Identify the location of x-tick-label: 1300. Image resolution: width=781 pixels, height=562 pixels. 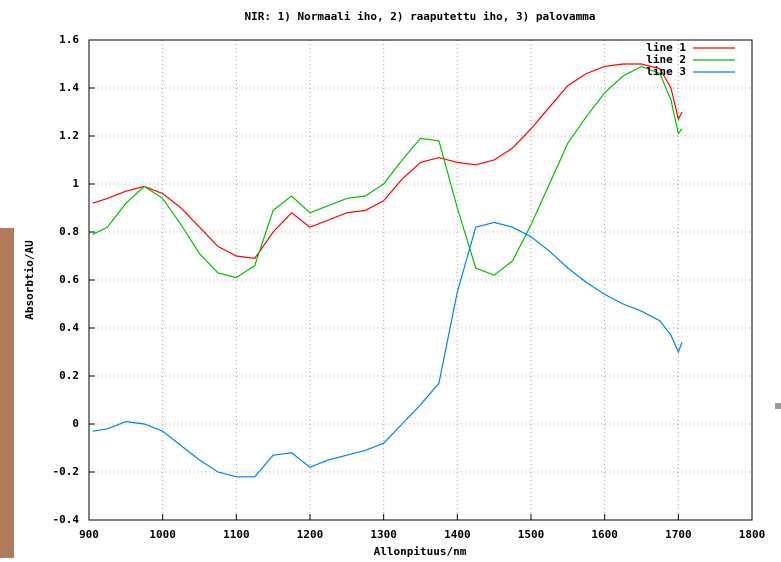
(383, 534).